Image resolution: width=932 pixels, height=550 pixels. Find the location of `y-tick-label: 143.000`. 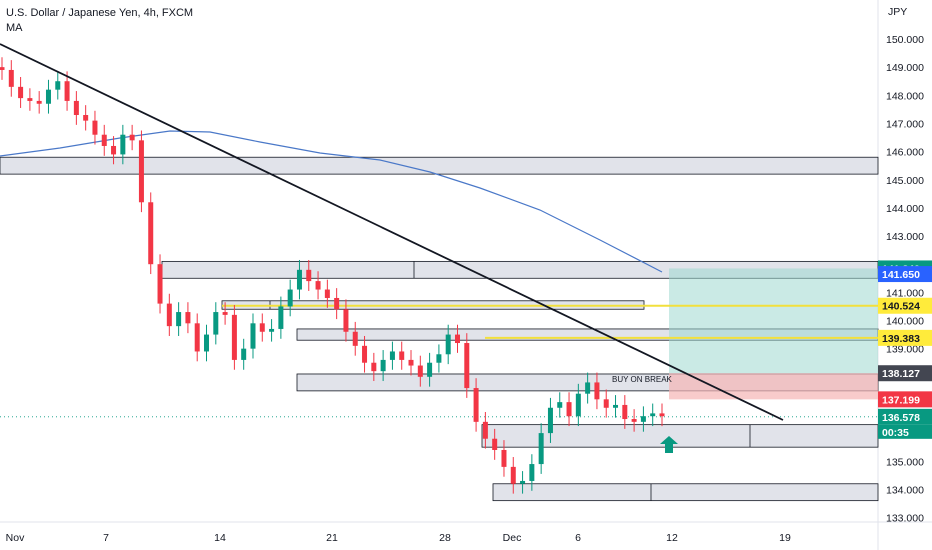

y-tick-label: 143.000 is located at coordinates (905, 237).